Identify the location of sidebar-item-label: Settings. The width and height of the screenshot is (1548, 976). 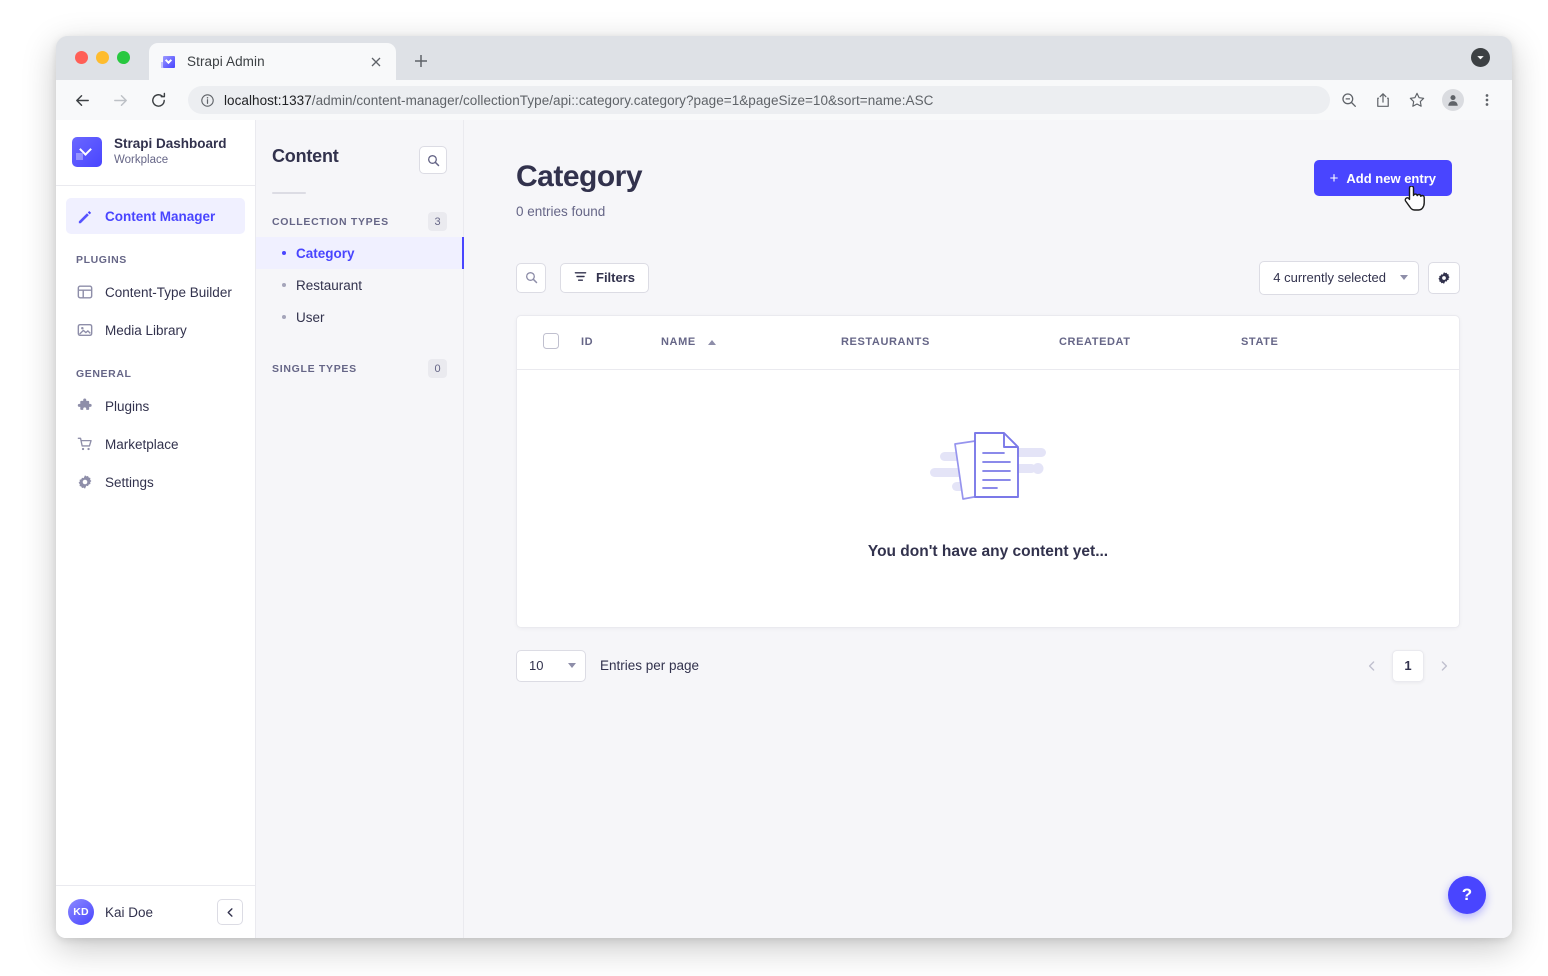
(129, 482).